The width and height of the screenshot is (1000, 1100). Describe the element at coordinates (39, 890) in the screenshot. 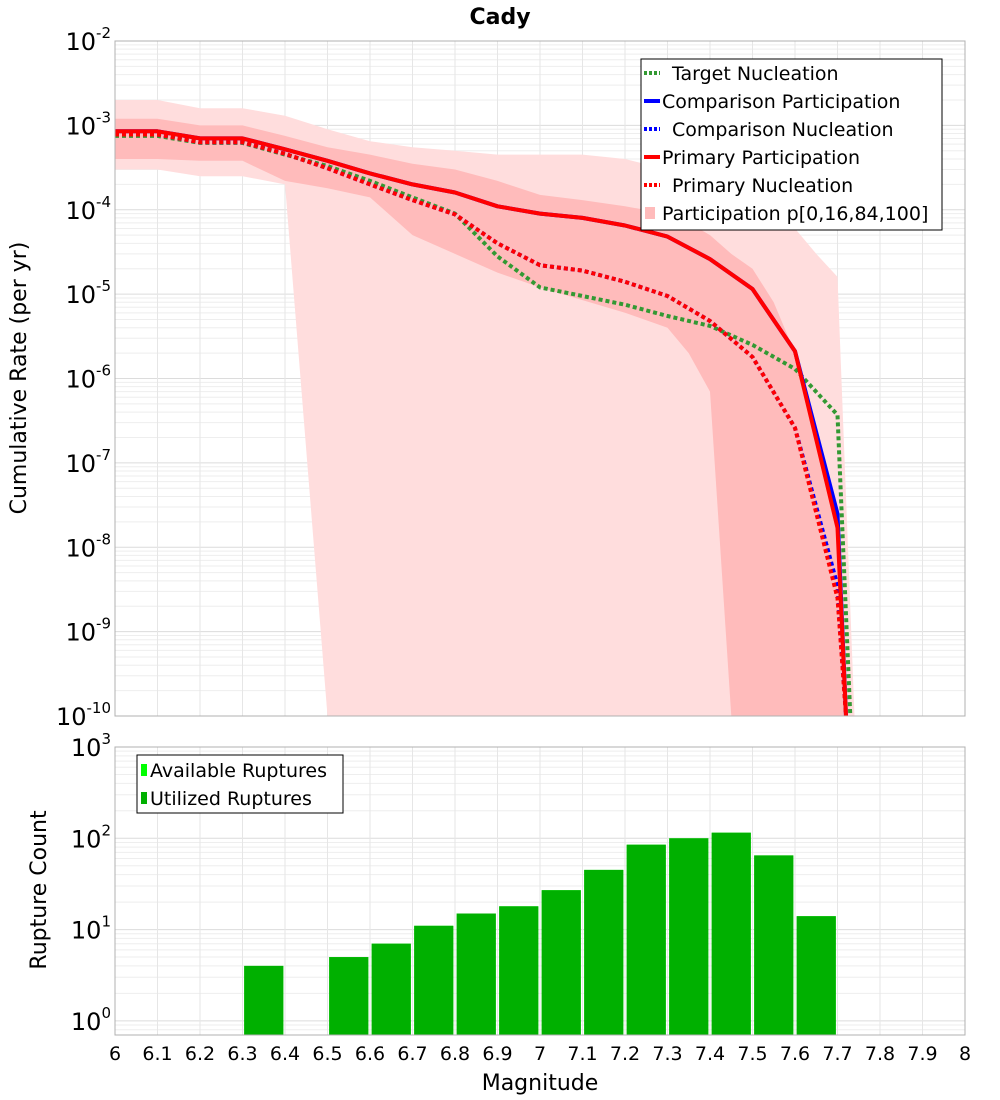

I see `bottom-y-axis-label: Rupture Count` at that location.